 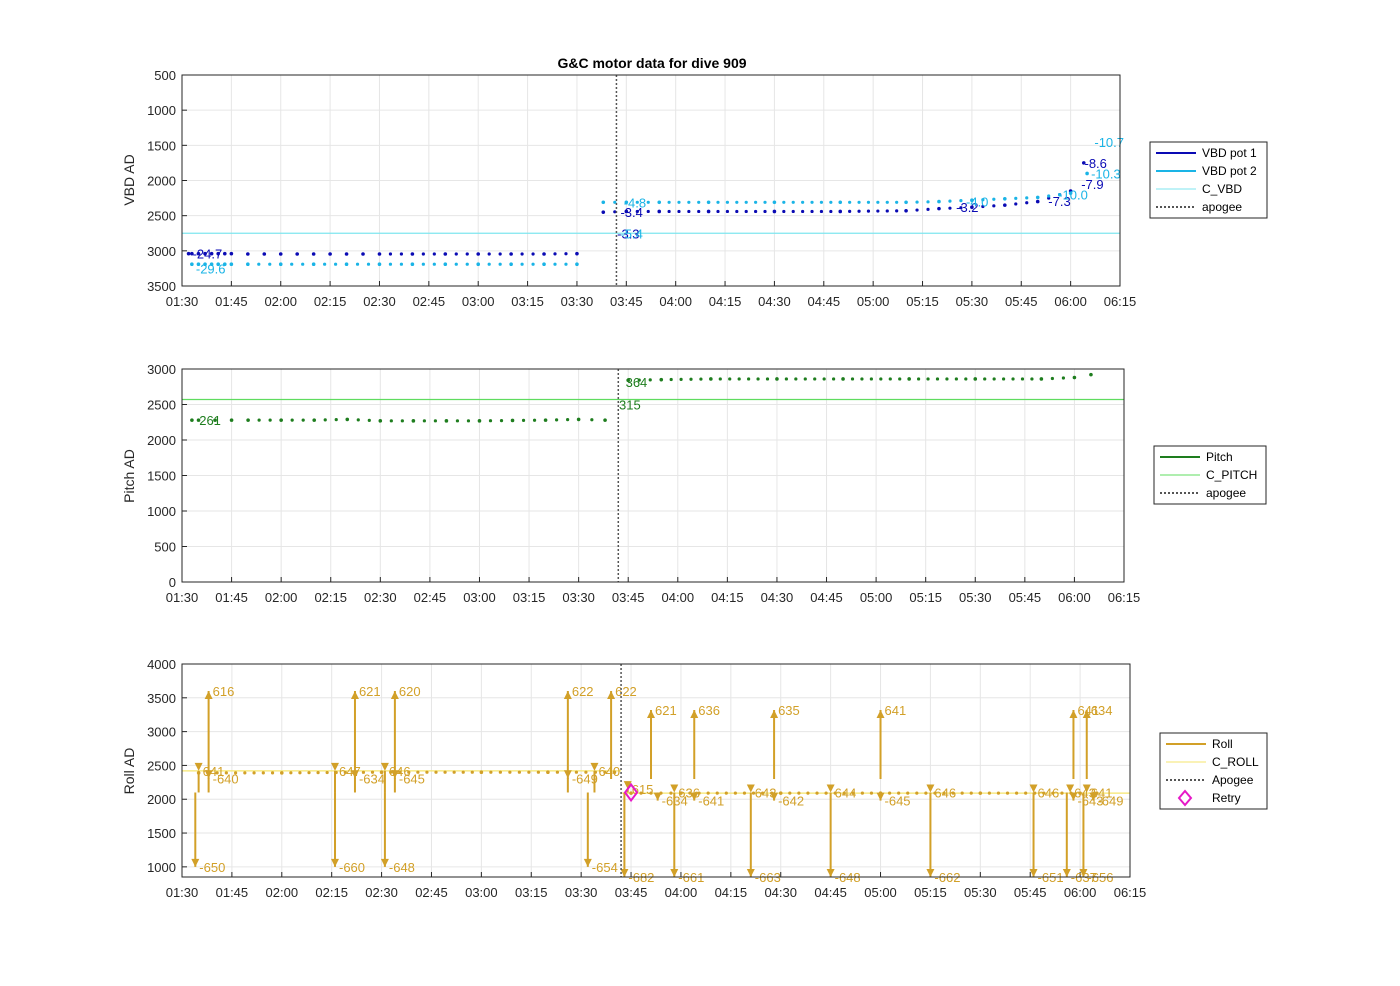 I want to click on move-annotation: 640, so click(x=609, y=771).